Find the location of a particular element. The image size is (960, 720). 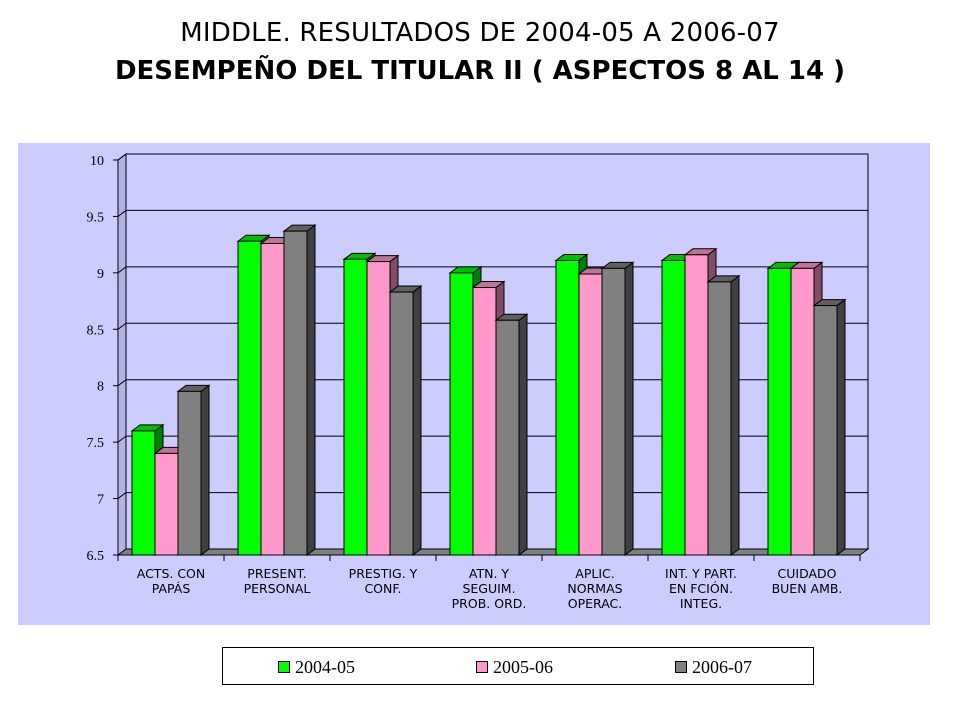

legend-label: 2006-07 is located at coordinates (722, 666).